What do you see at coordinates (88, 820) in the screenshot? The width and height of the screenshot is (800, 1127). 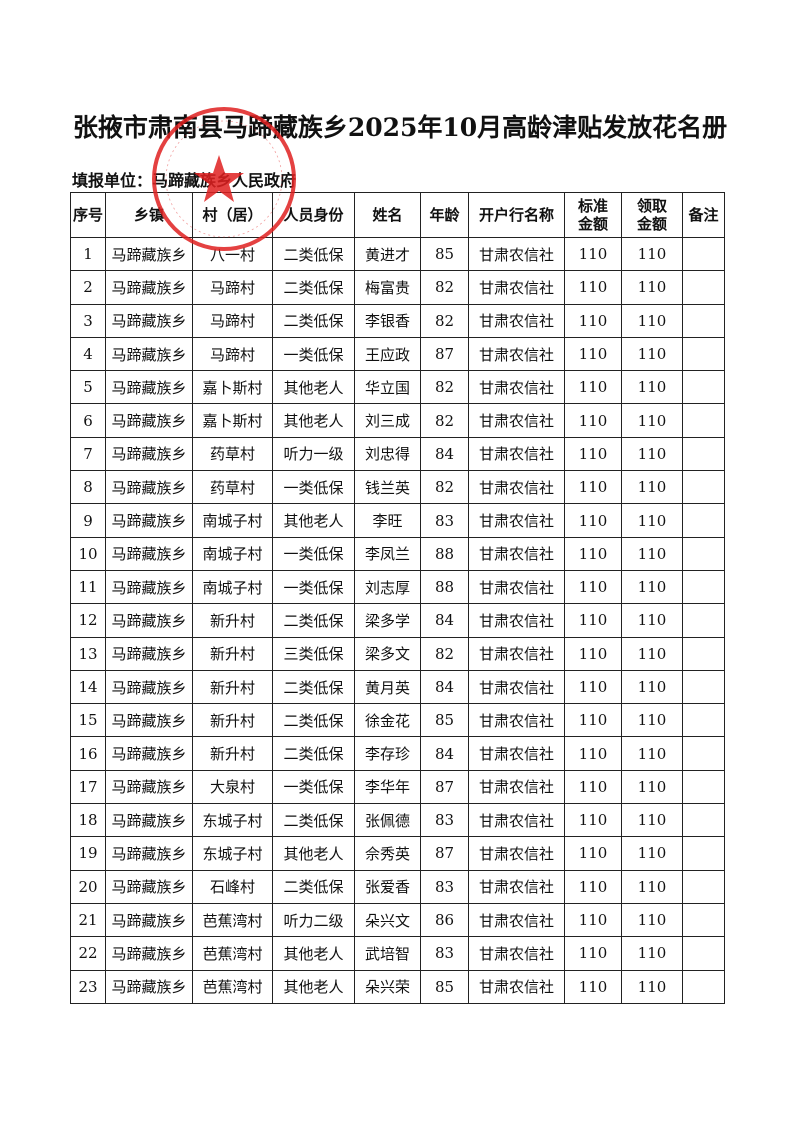 I see `cell-col-index: 18` at bounding box center [88, 820].